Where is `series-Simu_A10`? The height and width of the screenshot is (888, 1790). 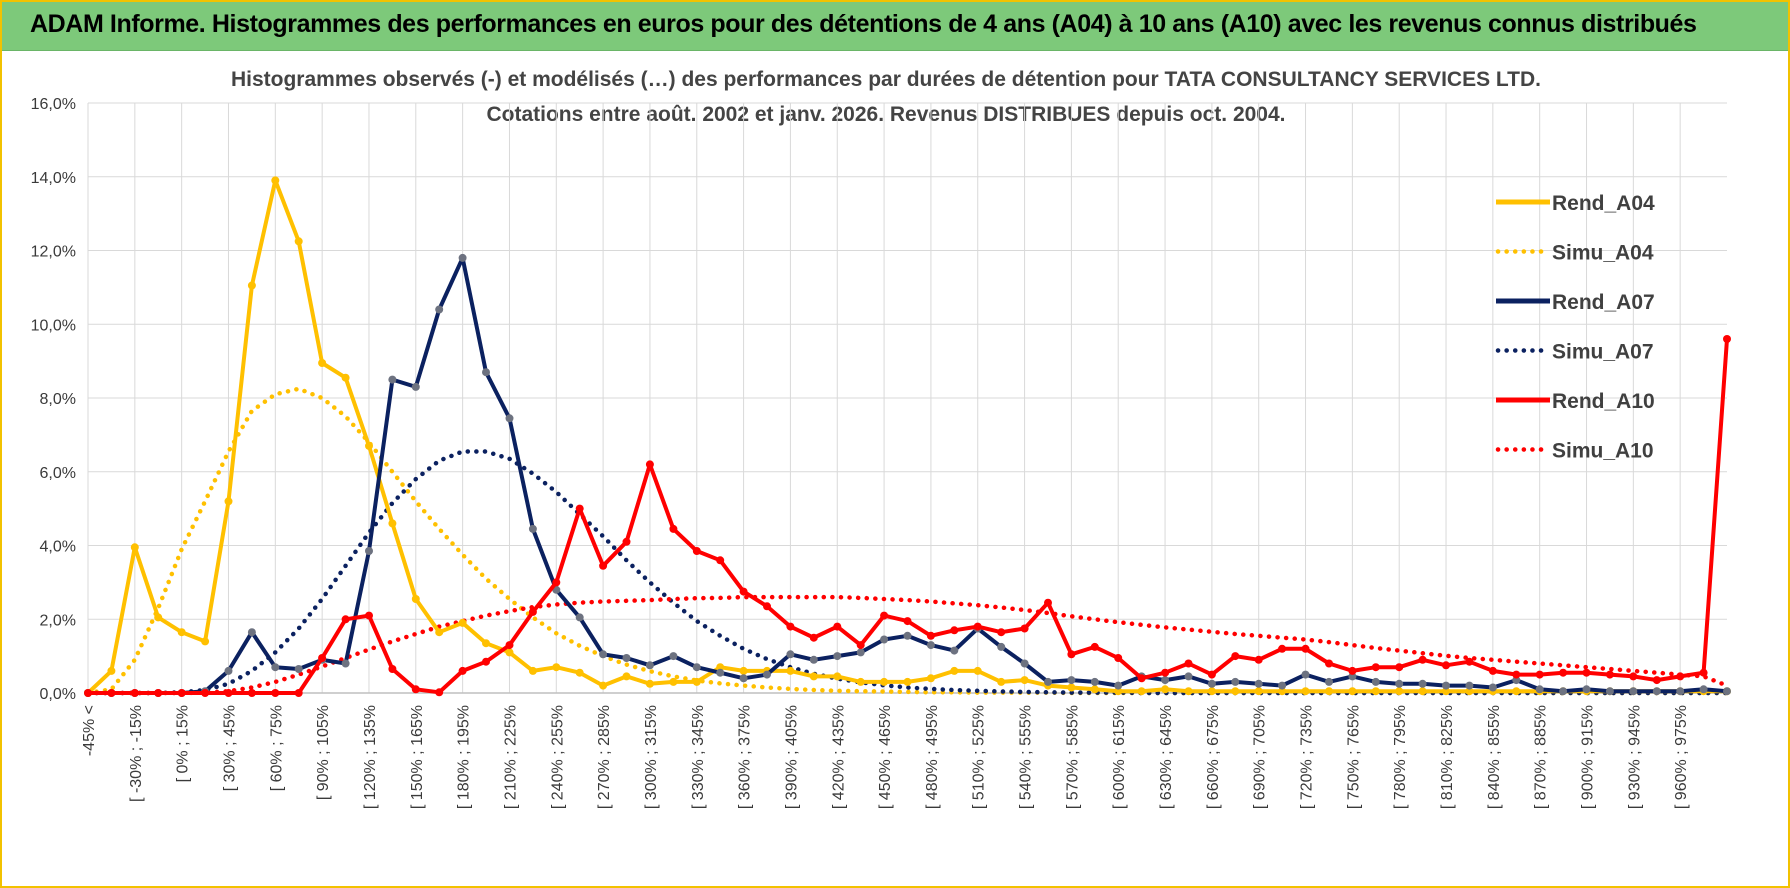
series-Simu_A10 is located at coordinates (907, 645).